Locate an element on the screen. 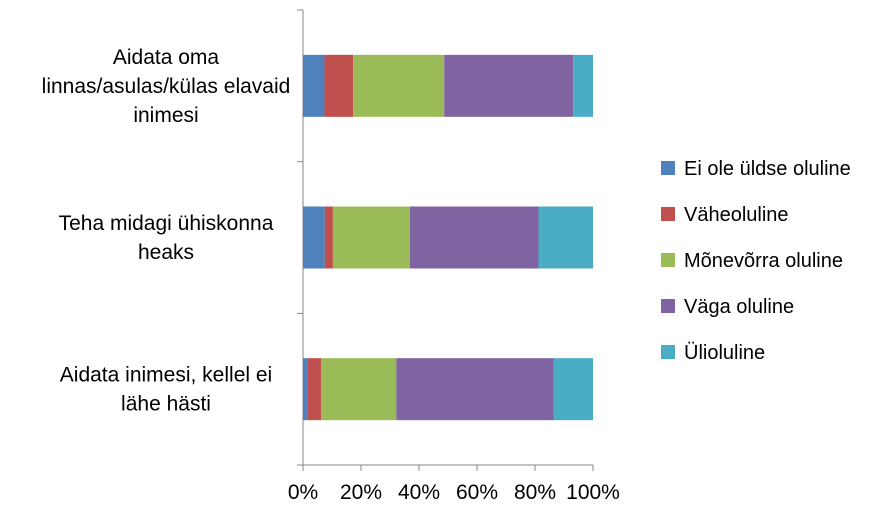 This screenshot has width=873, height=510. category-label-line: Aidata oma is located at coordinates (166, 57).